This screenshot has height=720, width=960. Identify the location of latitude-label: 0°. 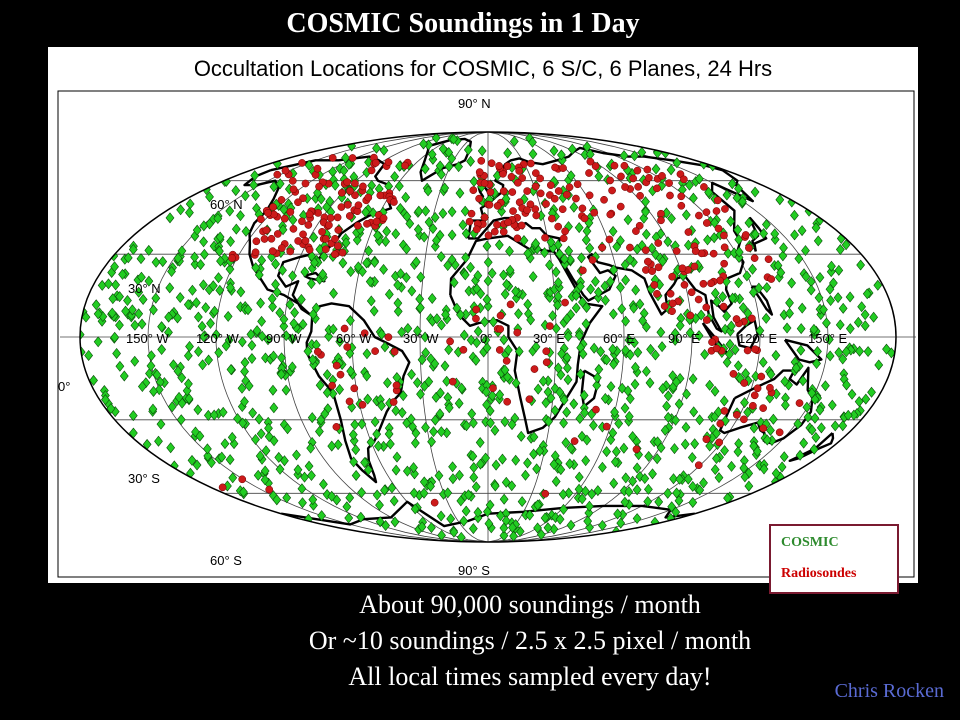
(64, 386).